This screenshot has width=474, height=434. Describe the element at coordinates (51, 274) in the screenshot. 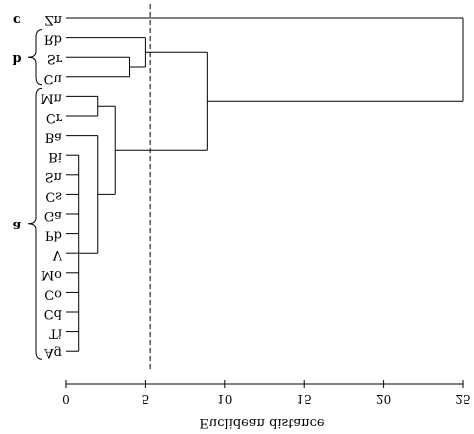

I see `leaf-label-mo: Mo` at that location.